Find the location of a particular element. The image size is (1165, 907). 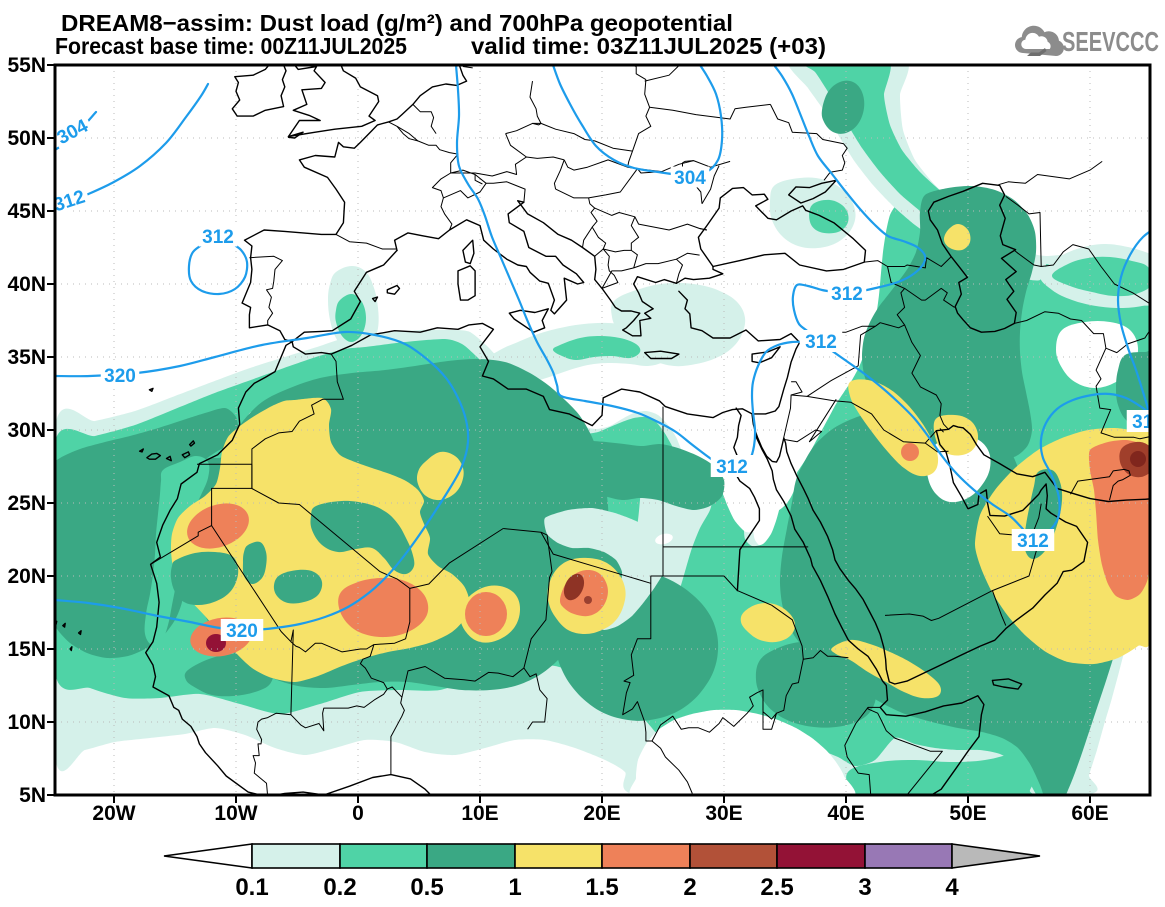

svg-text: 30N is located at coordinates (26, 430).